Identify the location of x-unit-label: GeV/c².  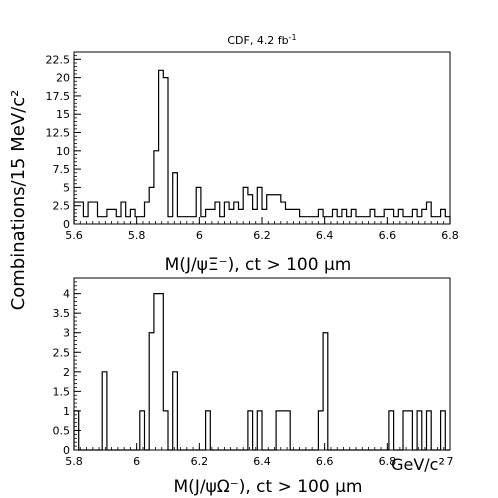
(418, 464).